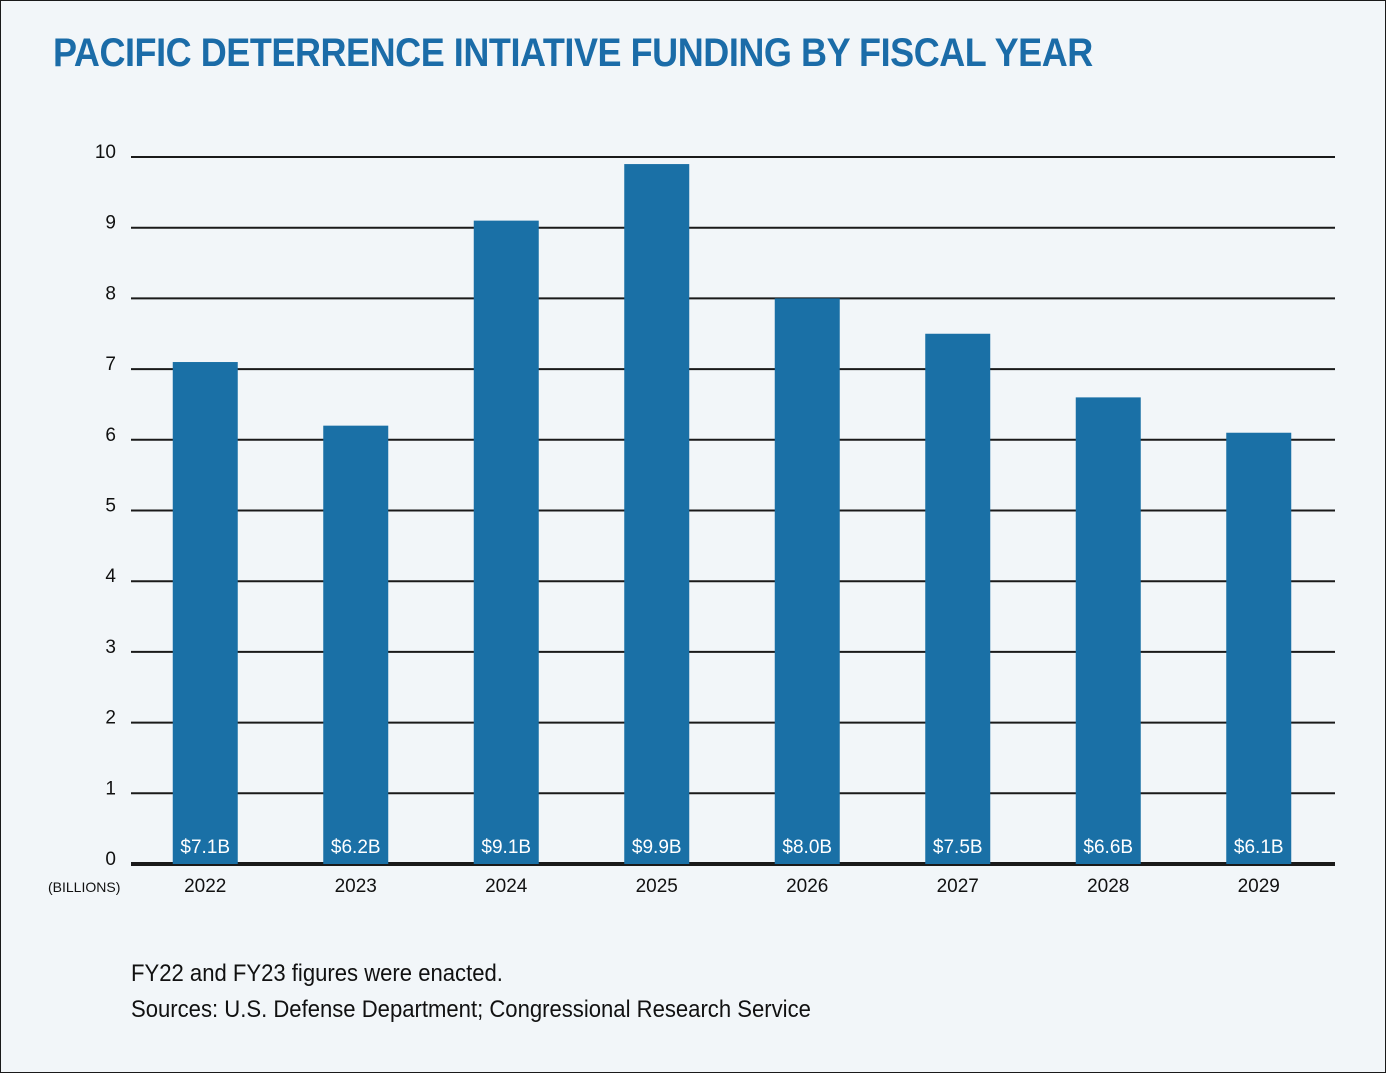 The width and height of the screenshot is (1386, 1073). I want to click on x-tick-label: 2022, so click(205, 886).